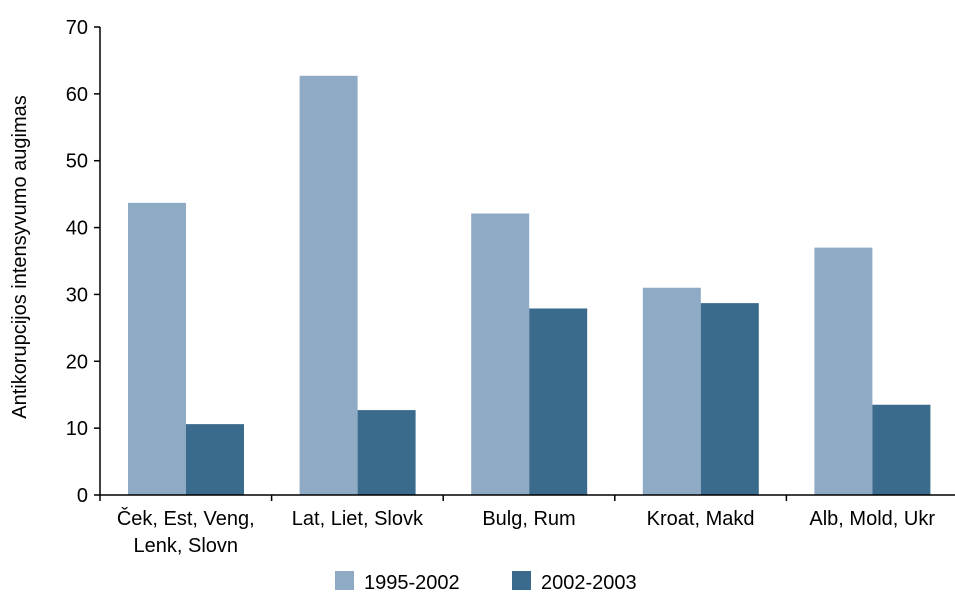 This screenshot has width=955, height=592. Describe the element at coordinates (589, 582) in the screenshot. I see `legend-label: 2002-2003` at that location.